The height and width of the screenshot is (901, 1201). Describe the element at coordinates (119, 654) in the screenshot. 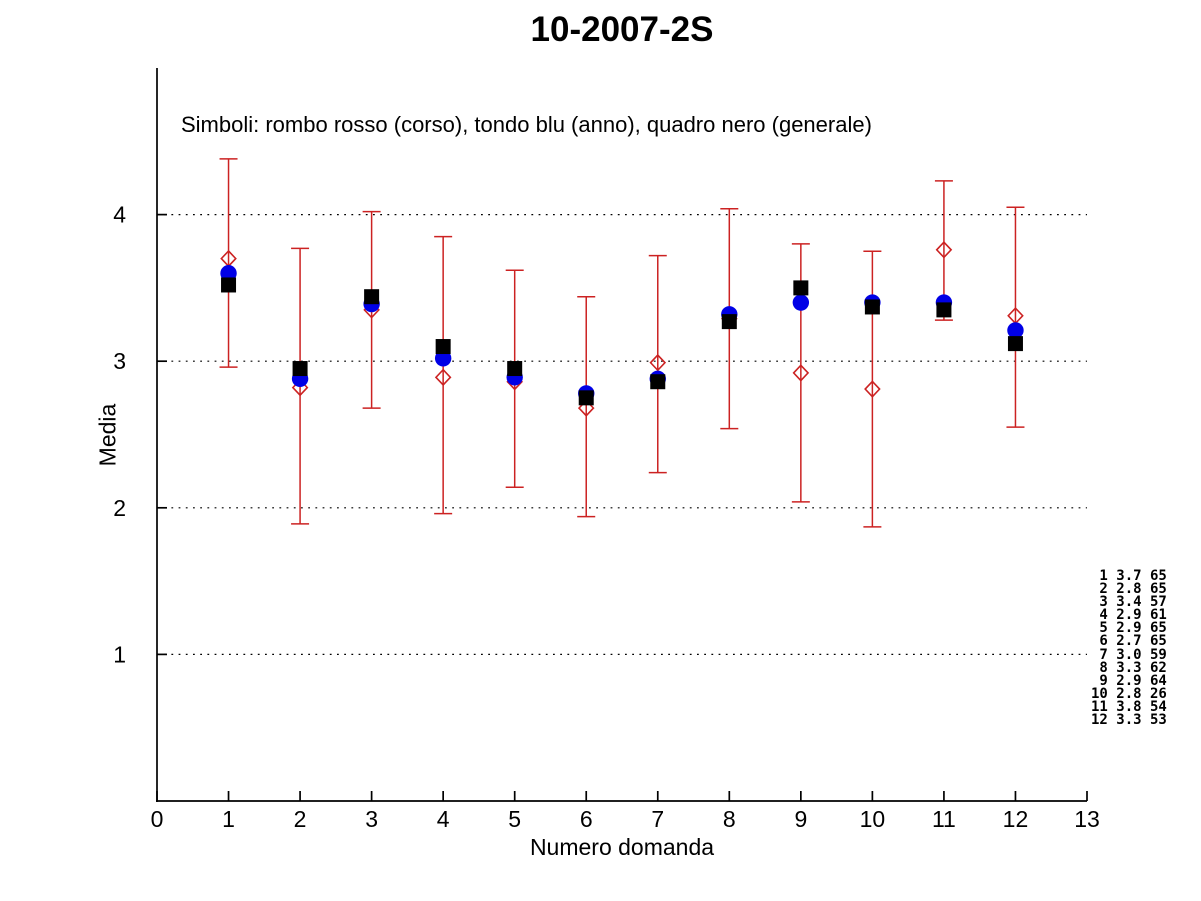

I see `y-tick-label: 1` at that location.